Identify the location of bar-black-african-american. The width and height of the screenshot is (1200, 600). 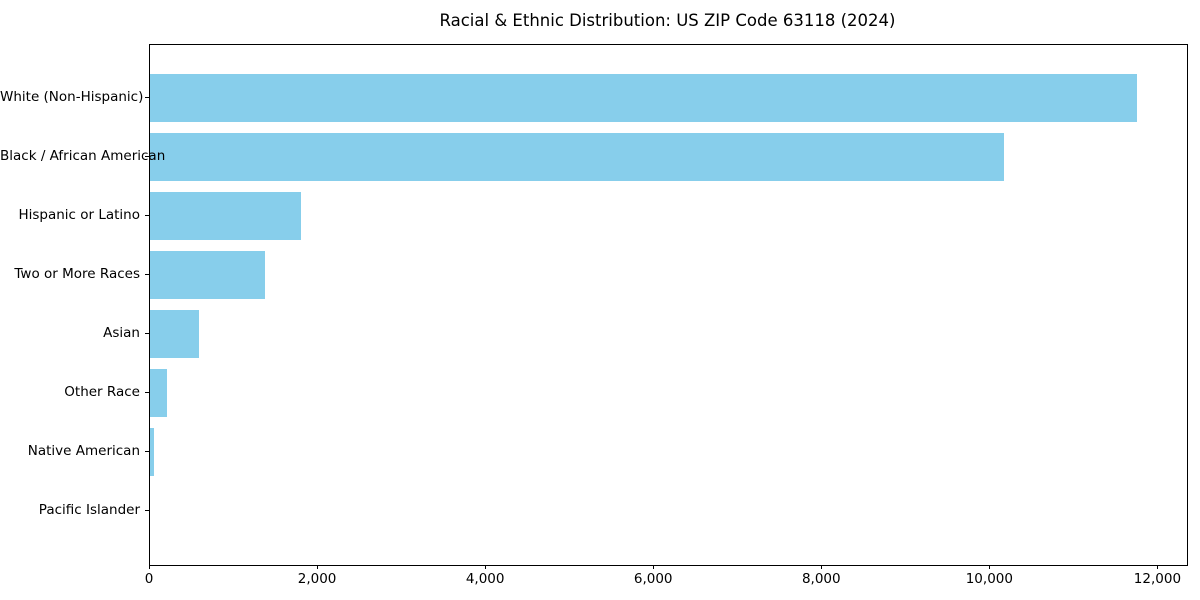
(577, 157).